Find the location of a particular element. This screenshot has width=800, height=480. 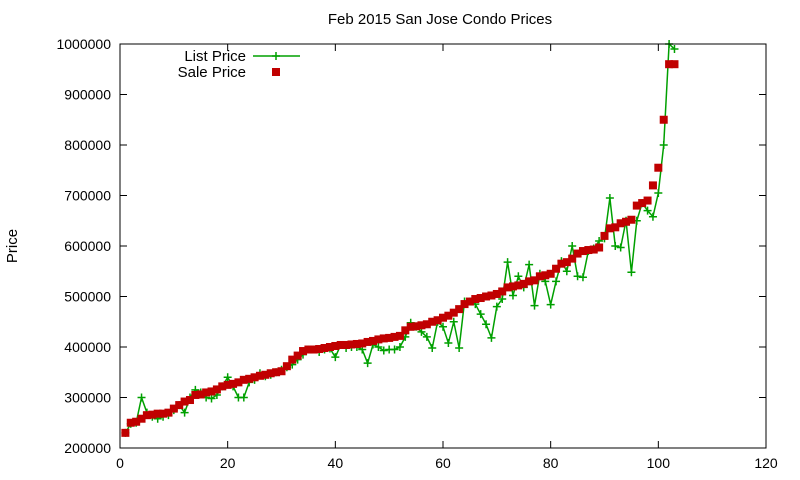

y-tick-label: 400000 is located at coordinates (87, 347).